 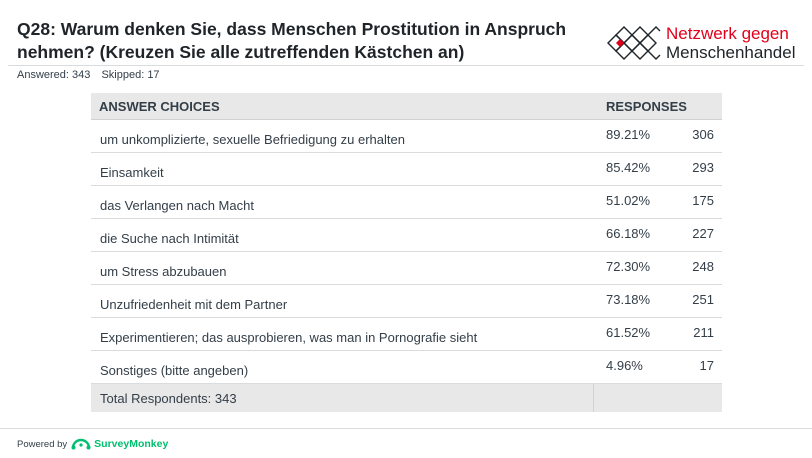 I want to click on organization-logo: Netzwerk gegen Menschenhandel, so click(x=706, y=44).